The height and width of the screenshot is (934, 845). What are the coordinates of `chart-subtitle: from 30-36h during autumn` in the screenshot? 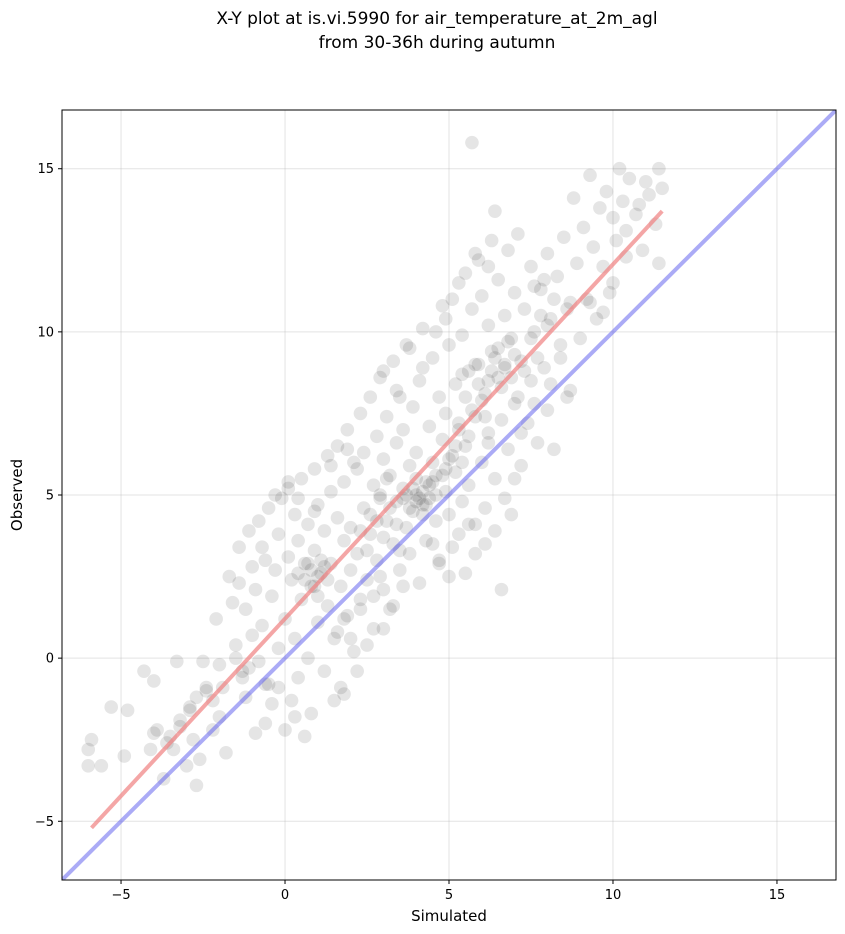 It's located at (437, 43).